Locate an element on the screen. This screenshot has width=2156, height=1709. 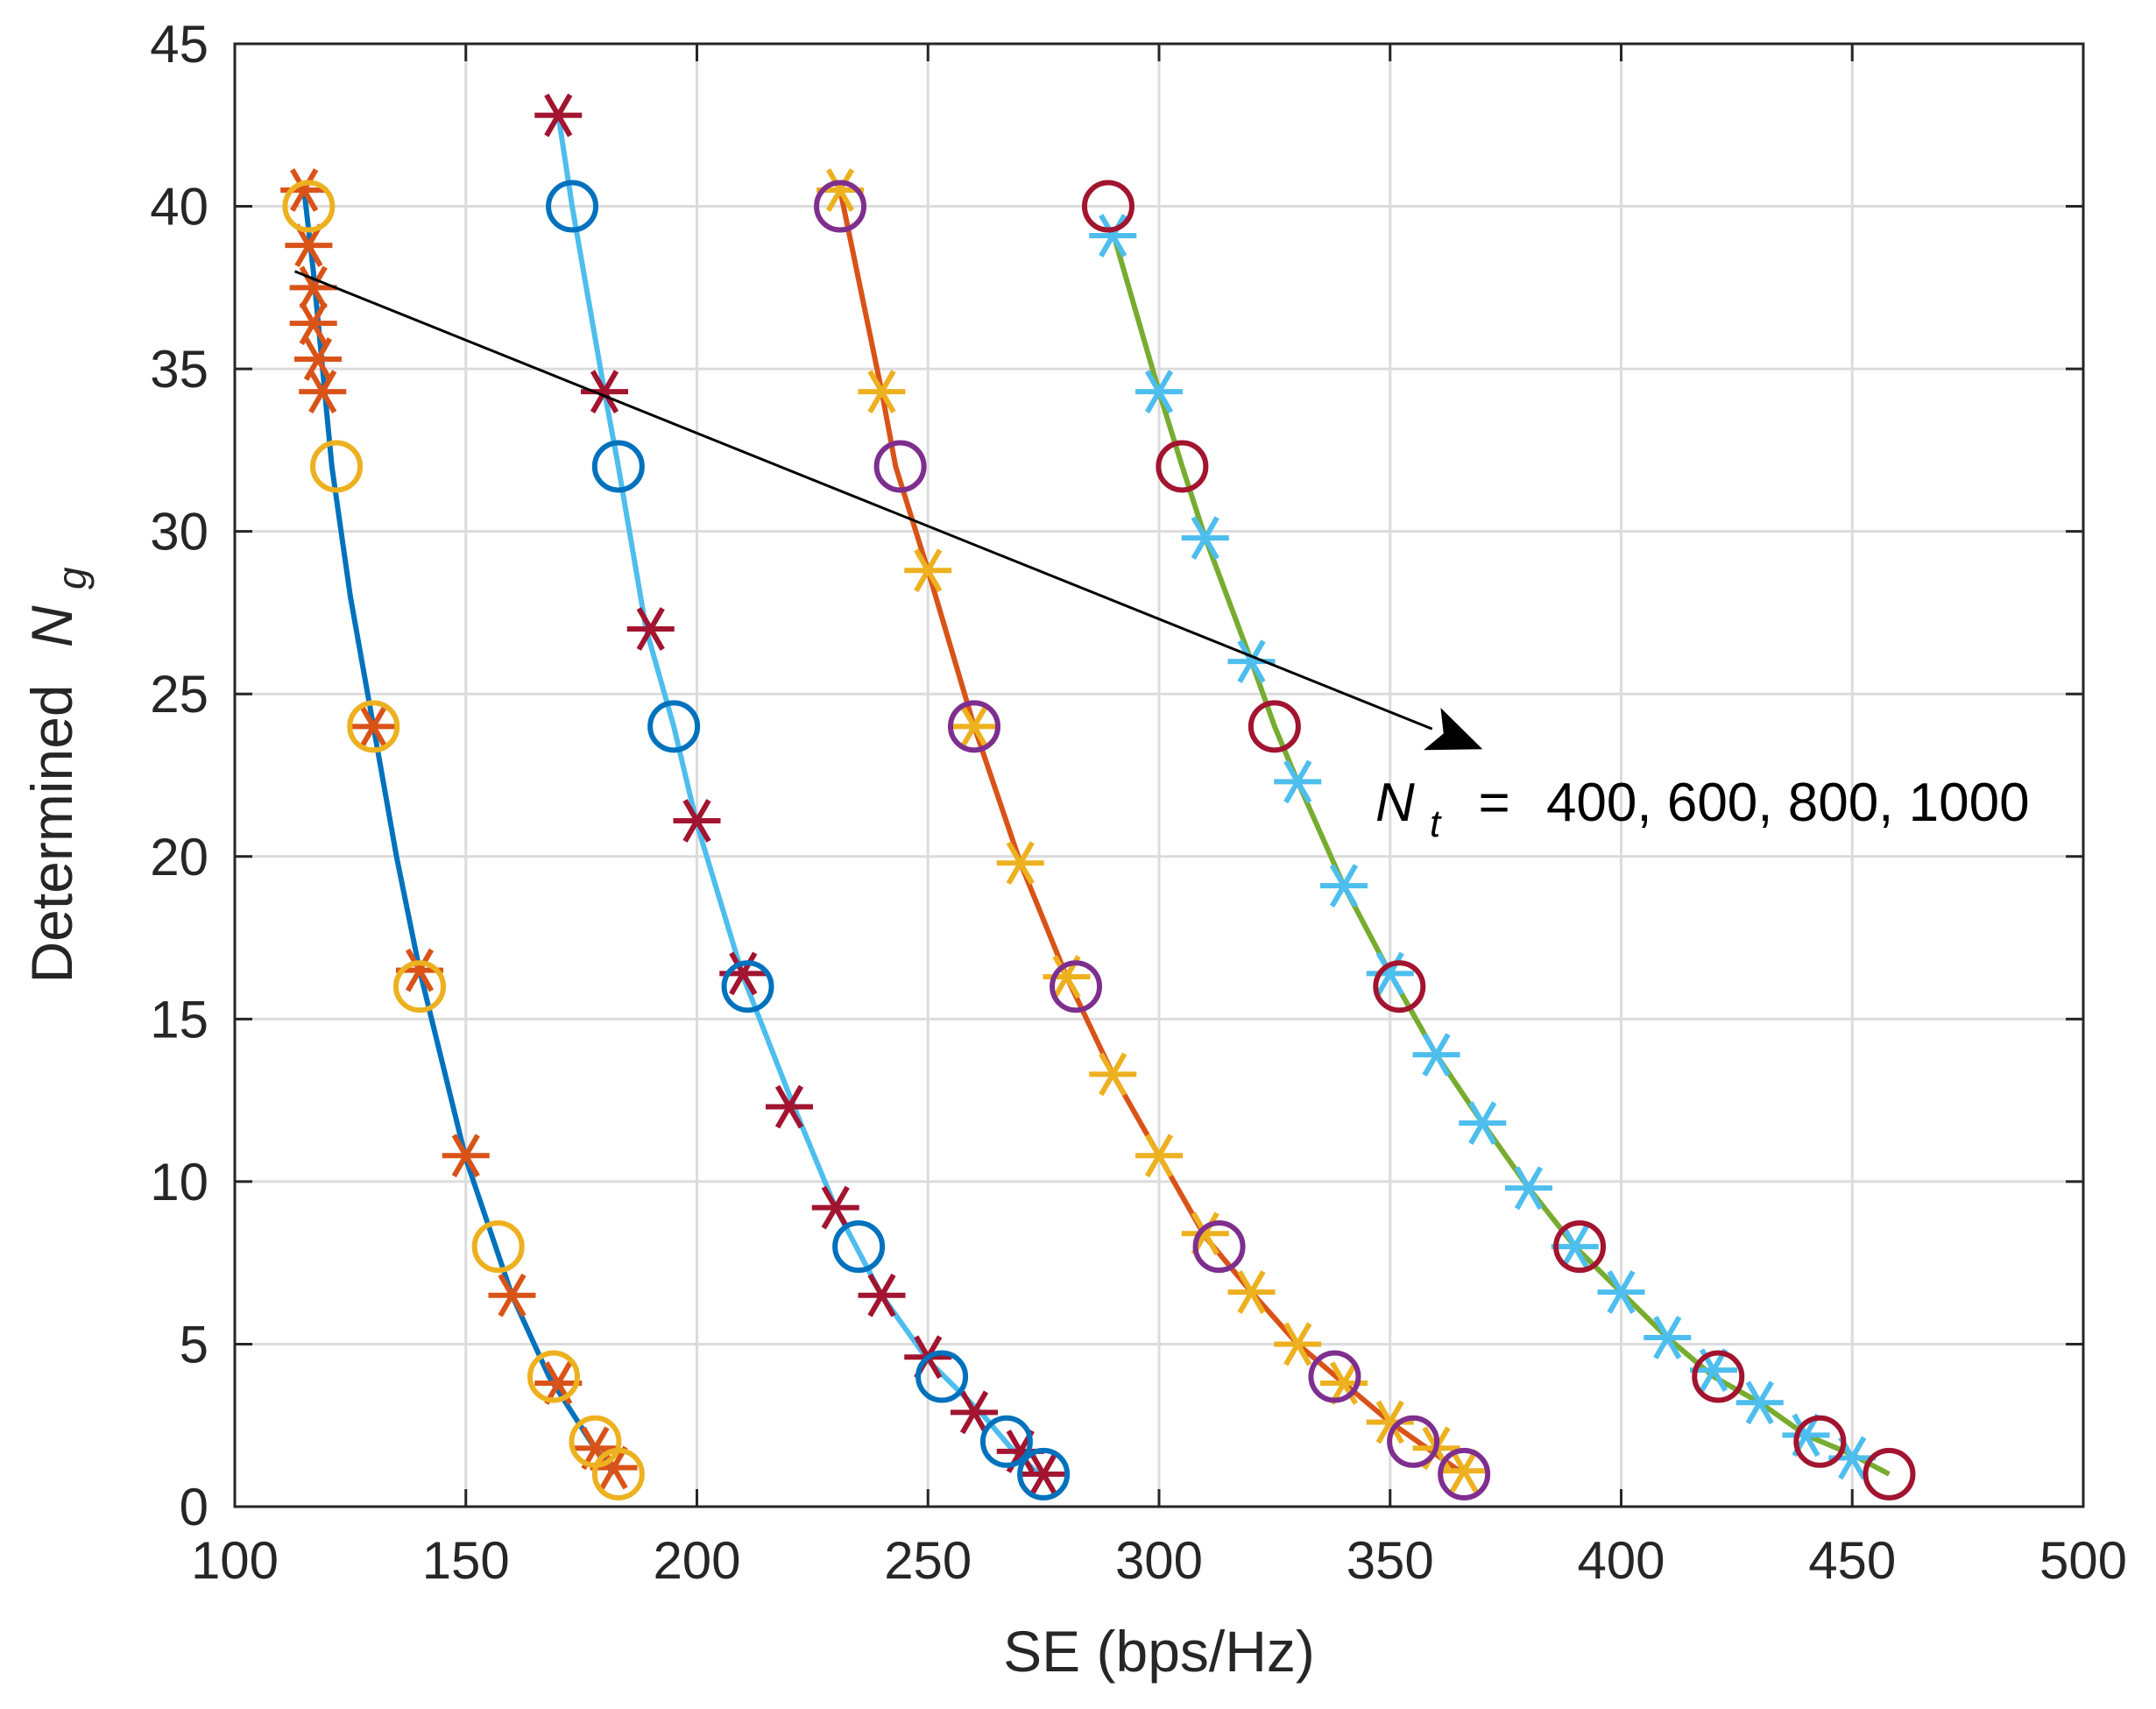
annotation-sub: t is located at coordinates (1436, 823).